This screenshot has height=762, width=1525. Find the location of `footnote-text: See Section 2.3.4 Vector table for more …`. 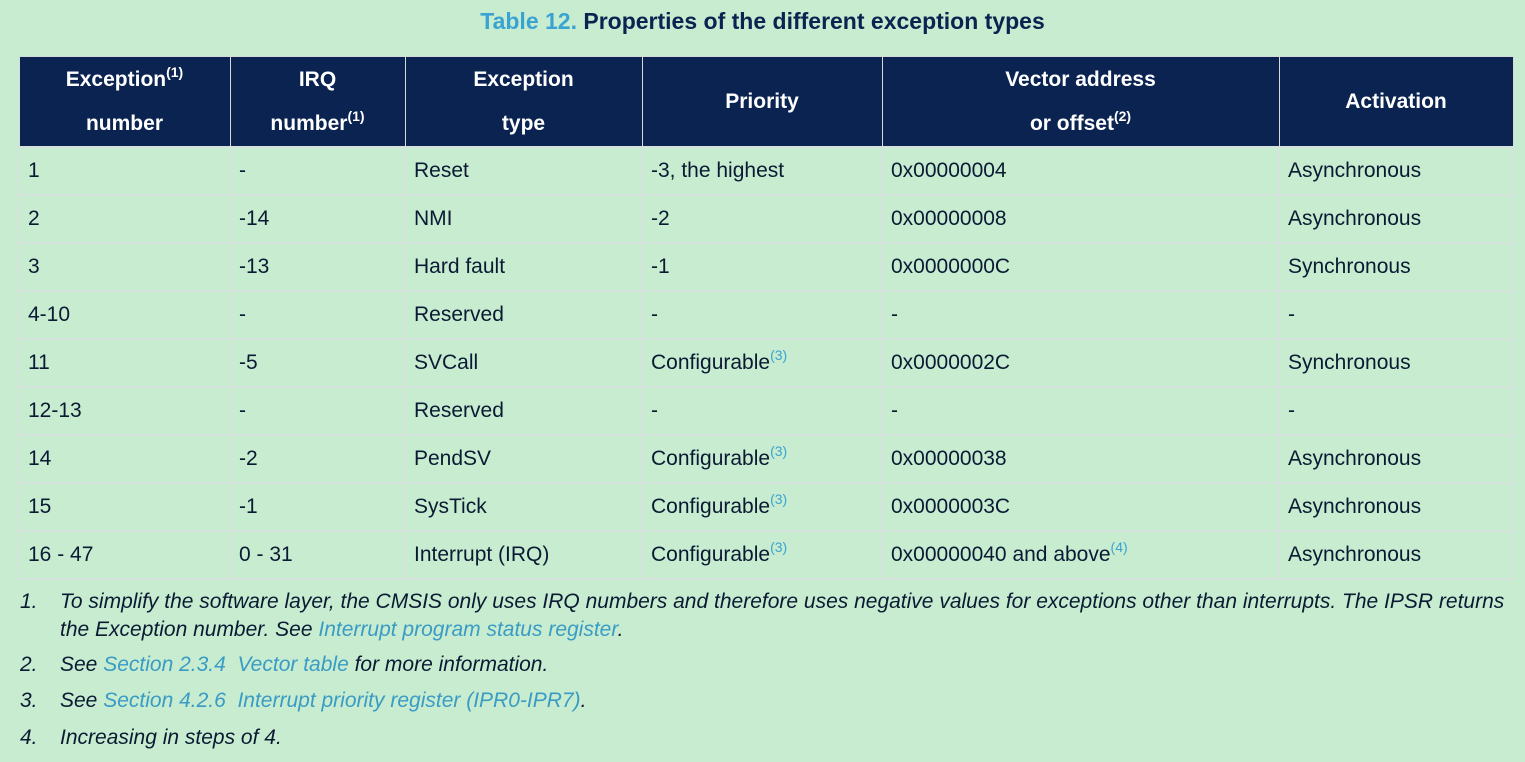

footnote-text: See Section 2.3.4 Vector table for more … is located at coordinates (782, 665).